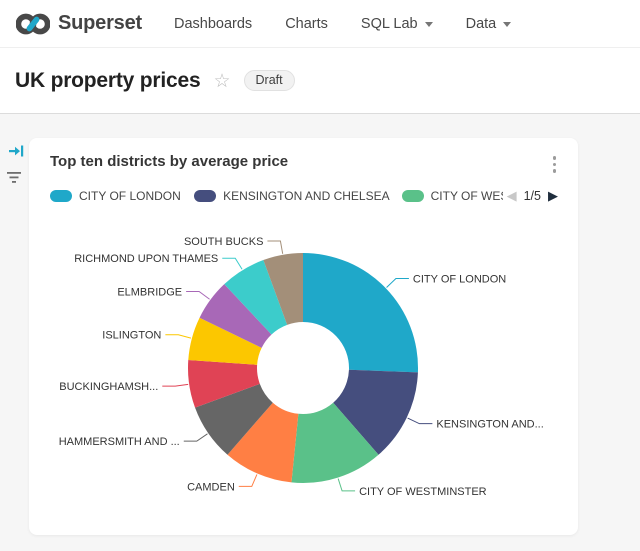 Image resolution: width=640 pixels, height=551 pixels. Describe the element at coordinates (292, 196) in the screenshot. I see `legend-item-kensington-and-chelsea: KENSINGTON AND CHELSEA` at that location.